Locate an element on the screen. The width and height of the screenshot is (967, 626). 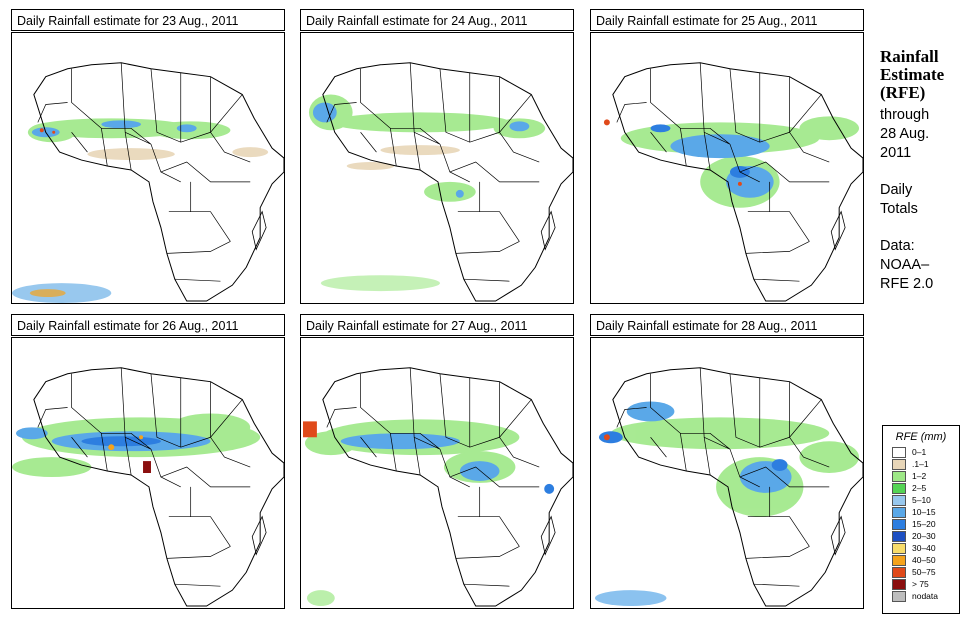
legend-label: 0–1 is located at coordinates (919, 452).